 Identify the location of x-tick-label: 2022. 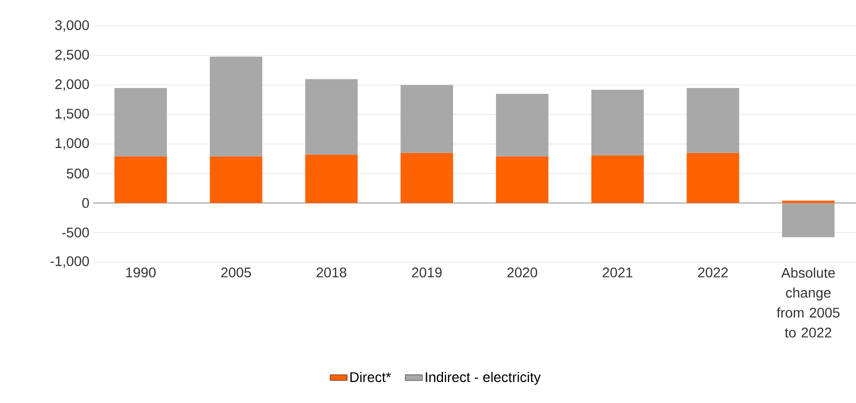
(713, 273).